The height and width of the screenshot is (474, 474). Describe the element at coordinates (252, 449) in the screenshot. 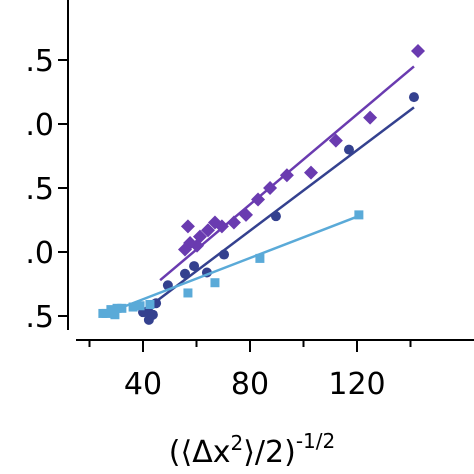

I see `x-axis-label: (⟨Δx2⟩/2)-1/2` at that location.